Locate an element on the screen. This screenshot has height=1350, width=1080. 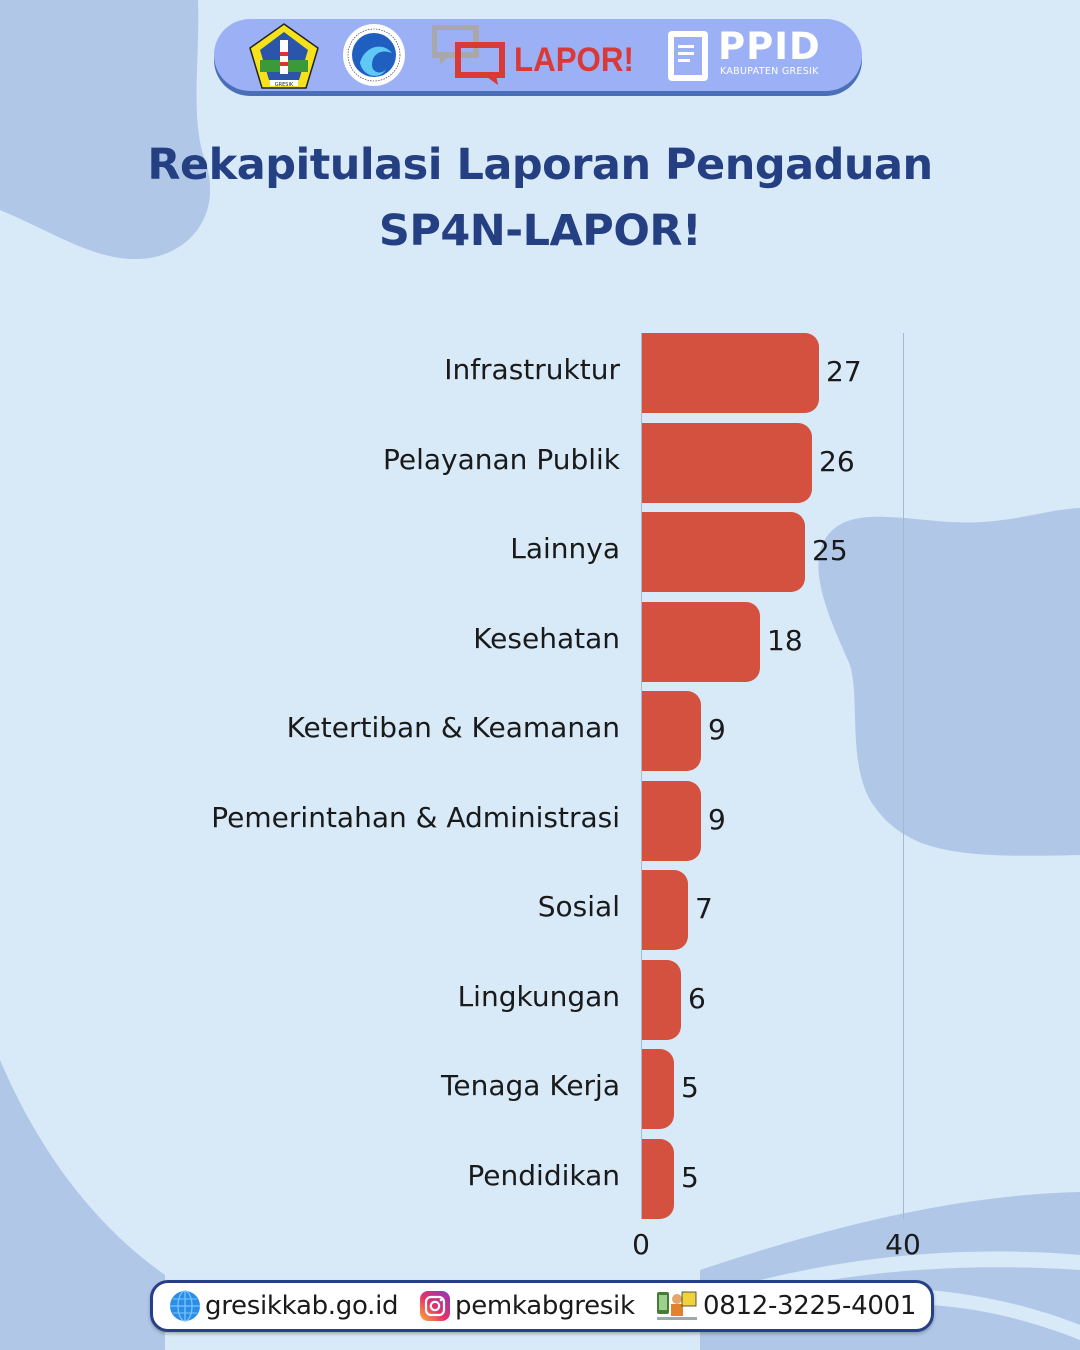
lapor-logo-icon is located at coordinates (468, 55).